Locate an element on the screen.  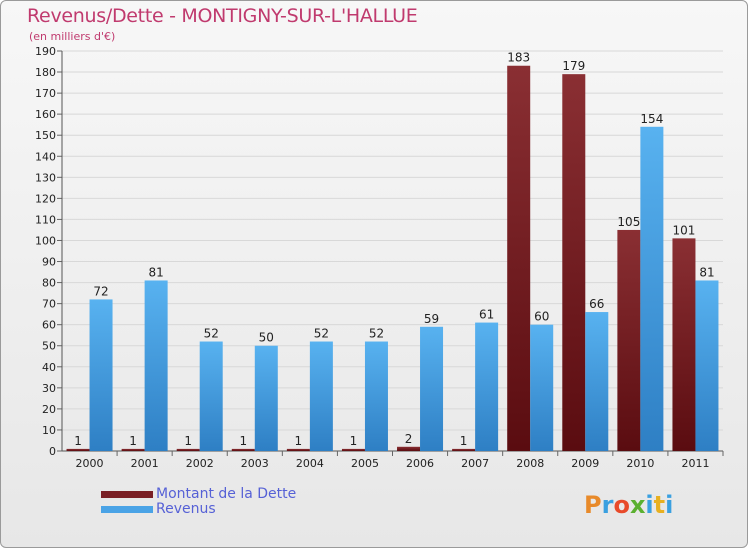
legend-swatch-dette is located at coordinates (127, 494).